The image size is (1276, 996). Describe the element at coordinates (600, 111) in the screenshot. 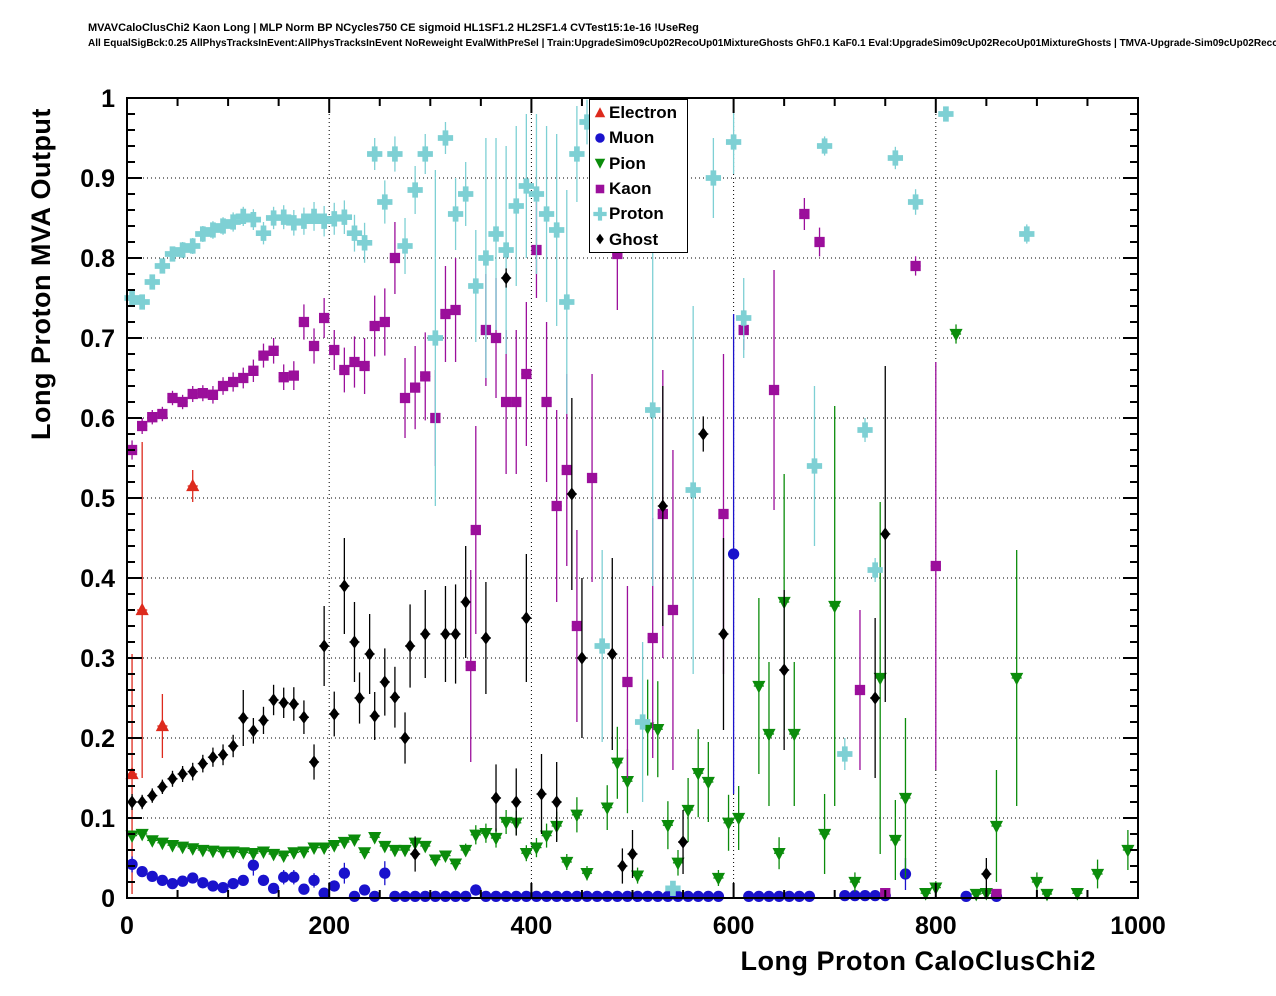

I see `triangle-up-icon` at that location.